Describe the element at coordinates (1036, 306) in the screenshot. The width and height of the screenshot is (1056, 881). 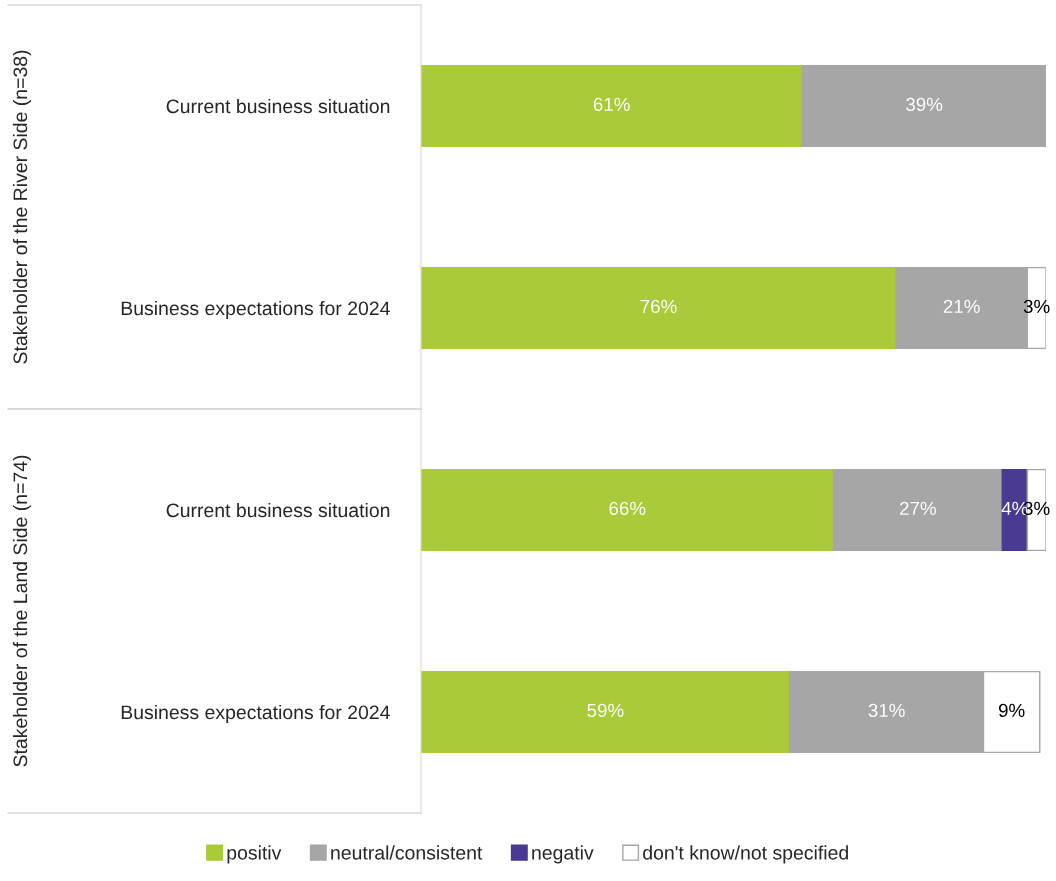
I see `data-label: 3%` at that location.